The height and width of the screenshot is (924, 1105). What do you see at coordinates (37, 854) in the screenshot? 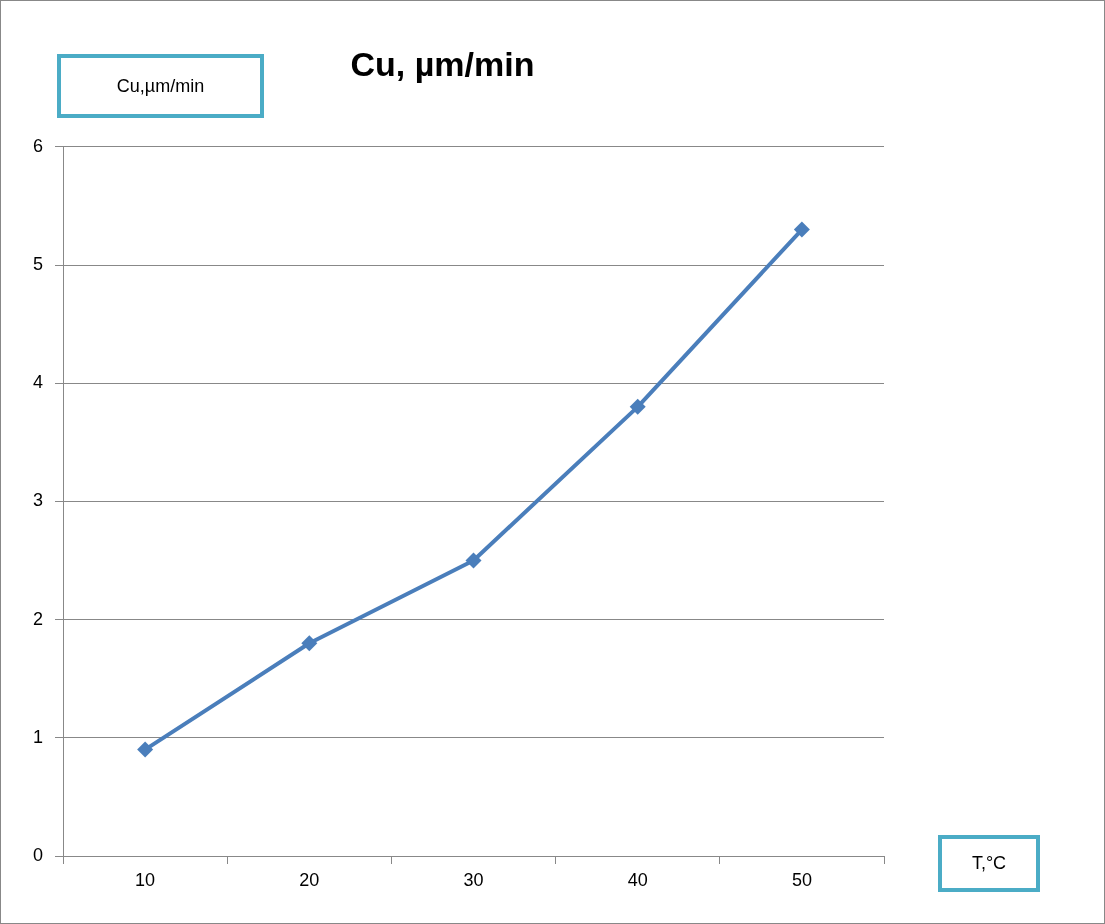
I see `y-tick-label: 0` at bounding box center [37, 854].